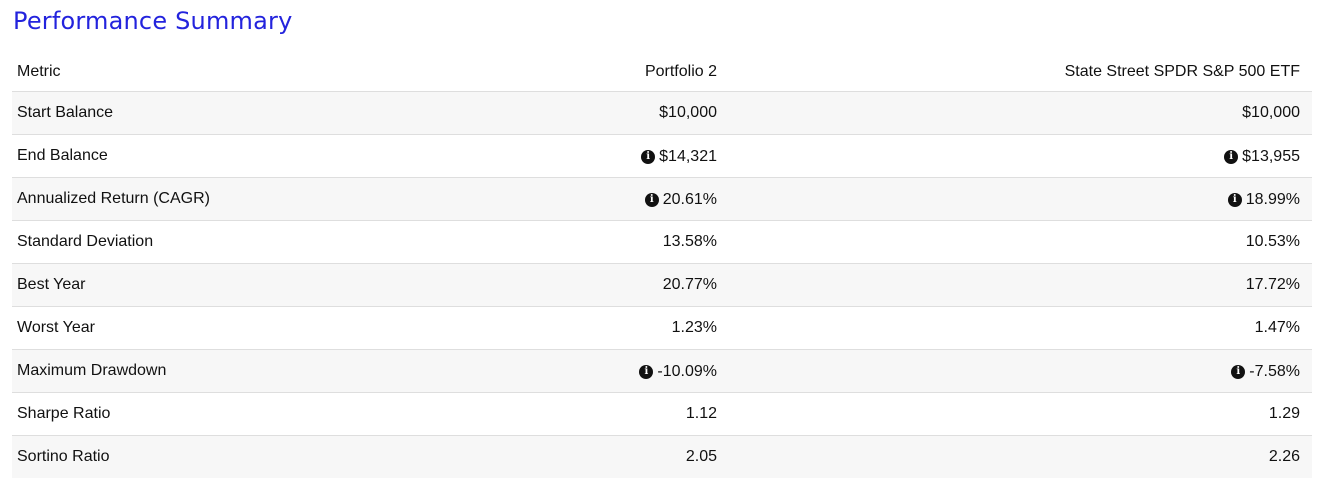 The height and width of the screenshot is (485, 1317). Describe the element at coordinates (267, 112) in the screenshot. I see `metric-name-cell: Start Balance` at that location.